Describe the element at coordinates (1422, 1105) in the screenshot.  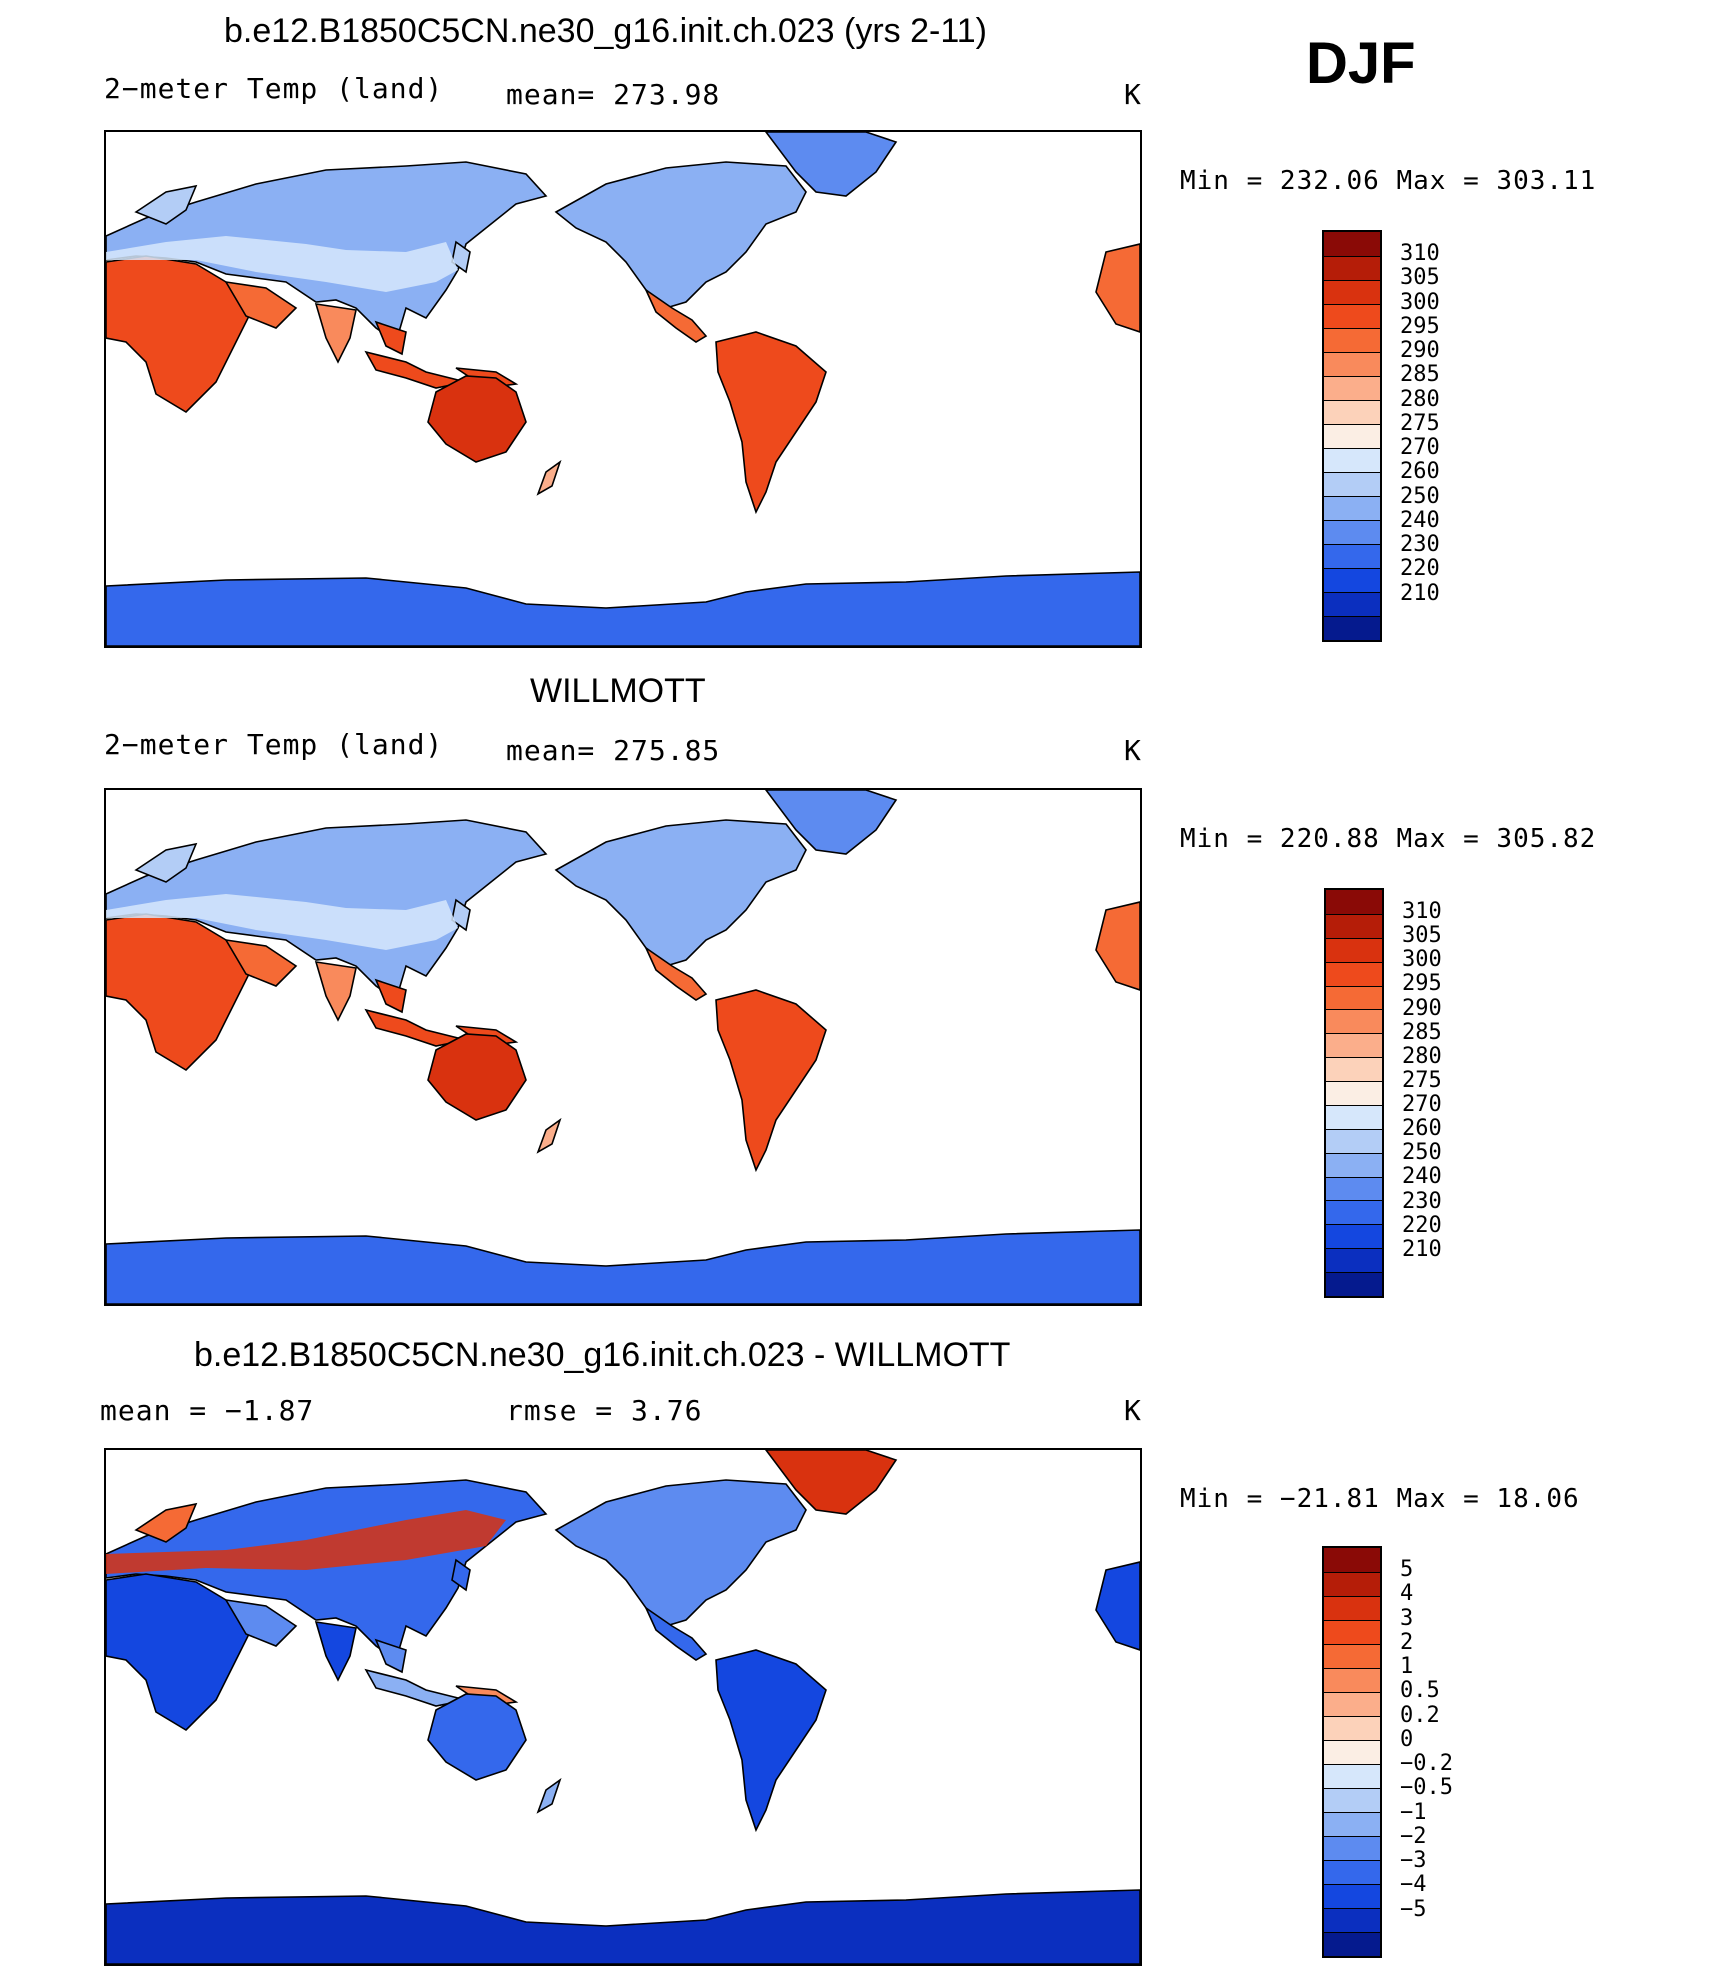
I see `colorbar-label: 270` at that location.